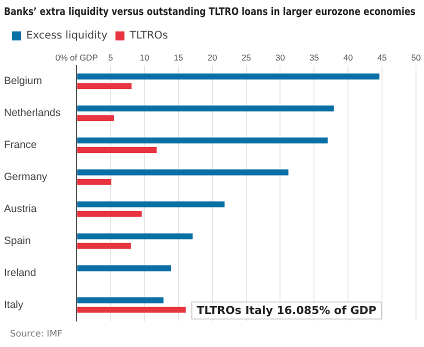 This screenshot has height=347, width=424. Describe the element at coordinates (382, 57) in the screenshot. I see `x-tick-label: 45` at that location.